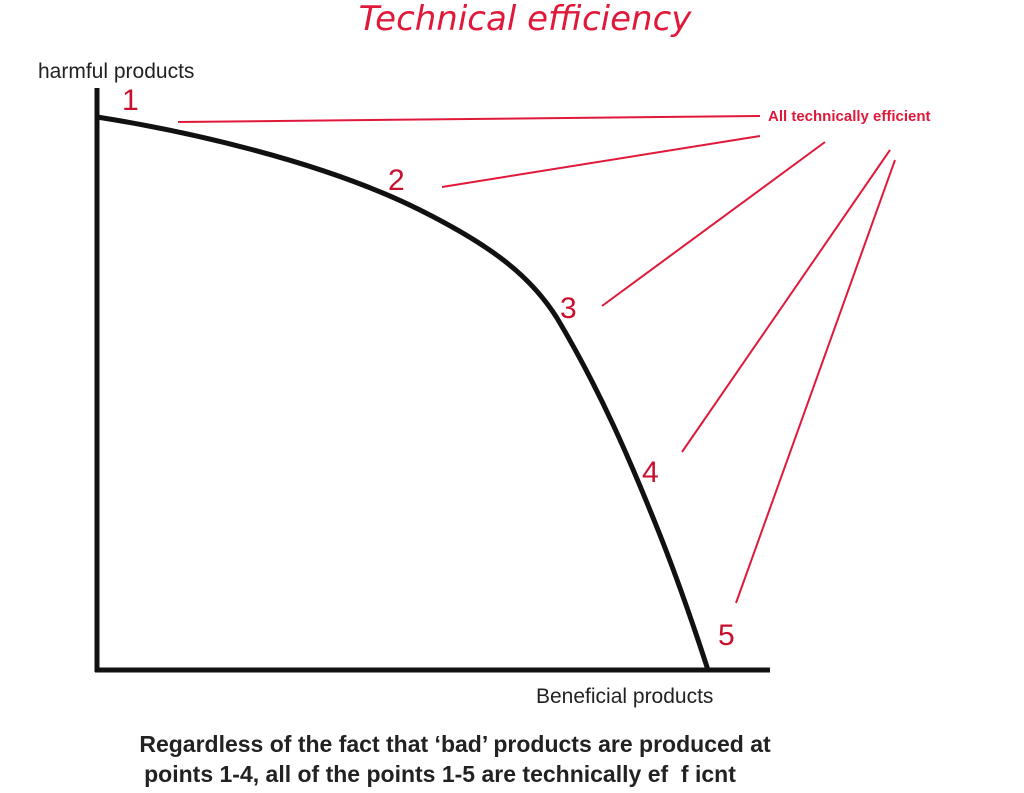  Describe the element at coordinates (849, 116) in the screenshot. I see `annotation-text: All technically efficient` at that location.